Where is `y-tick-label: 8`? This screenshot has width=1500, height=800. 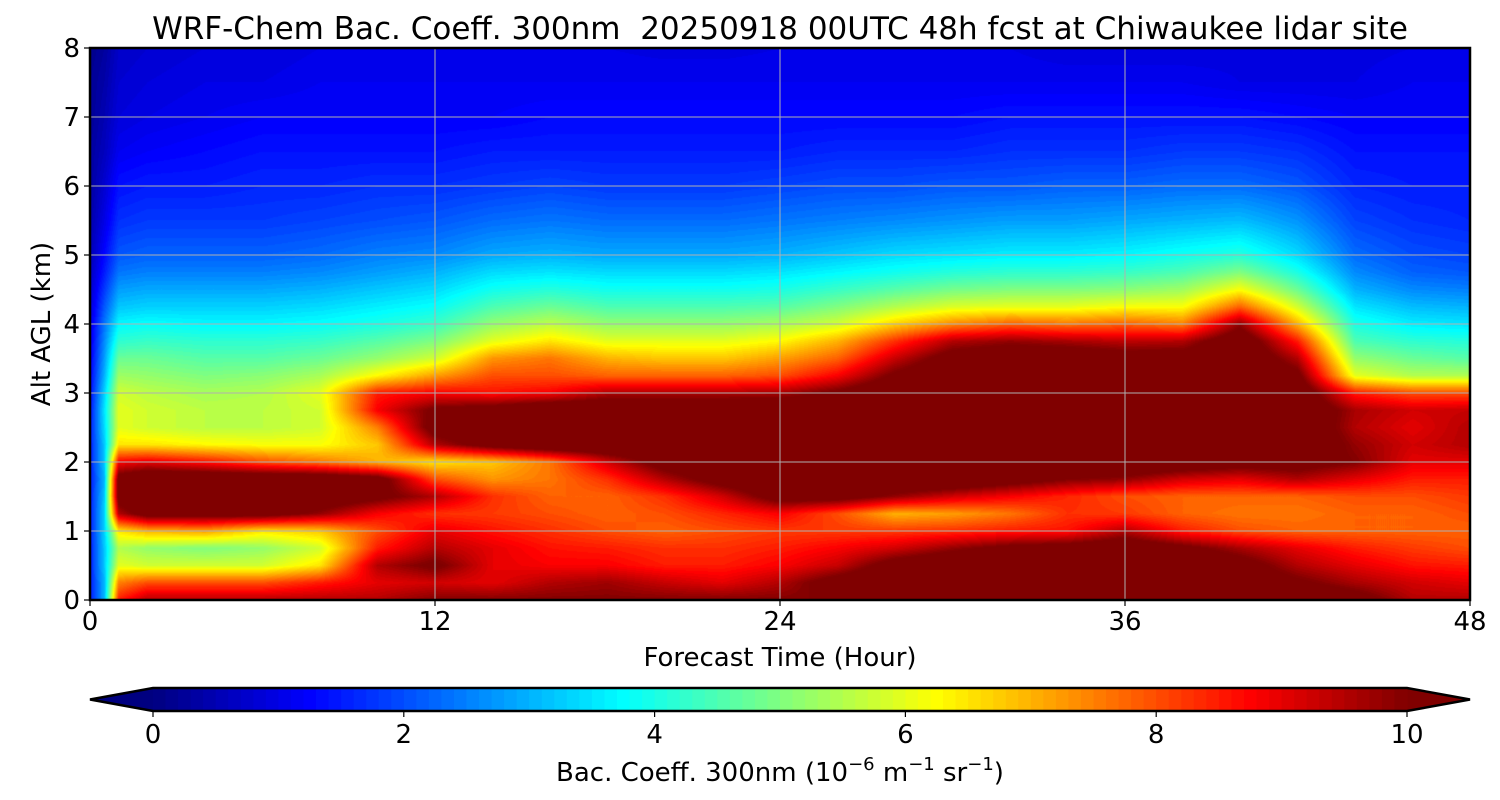 y-tick-label: 8 is located at coordinates (71, 49).